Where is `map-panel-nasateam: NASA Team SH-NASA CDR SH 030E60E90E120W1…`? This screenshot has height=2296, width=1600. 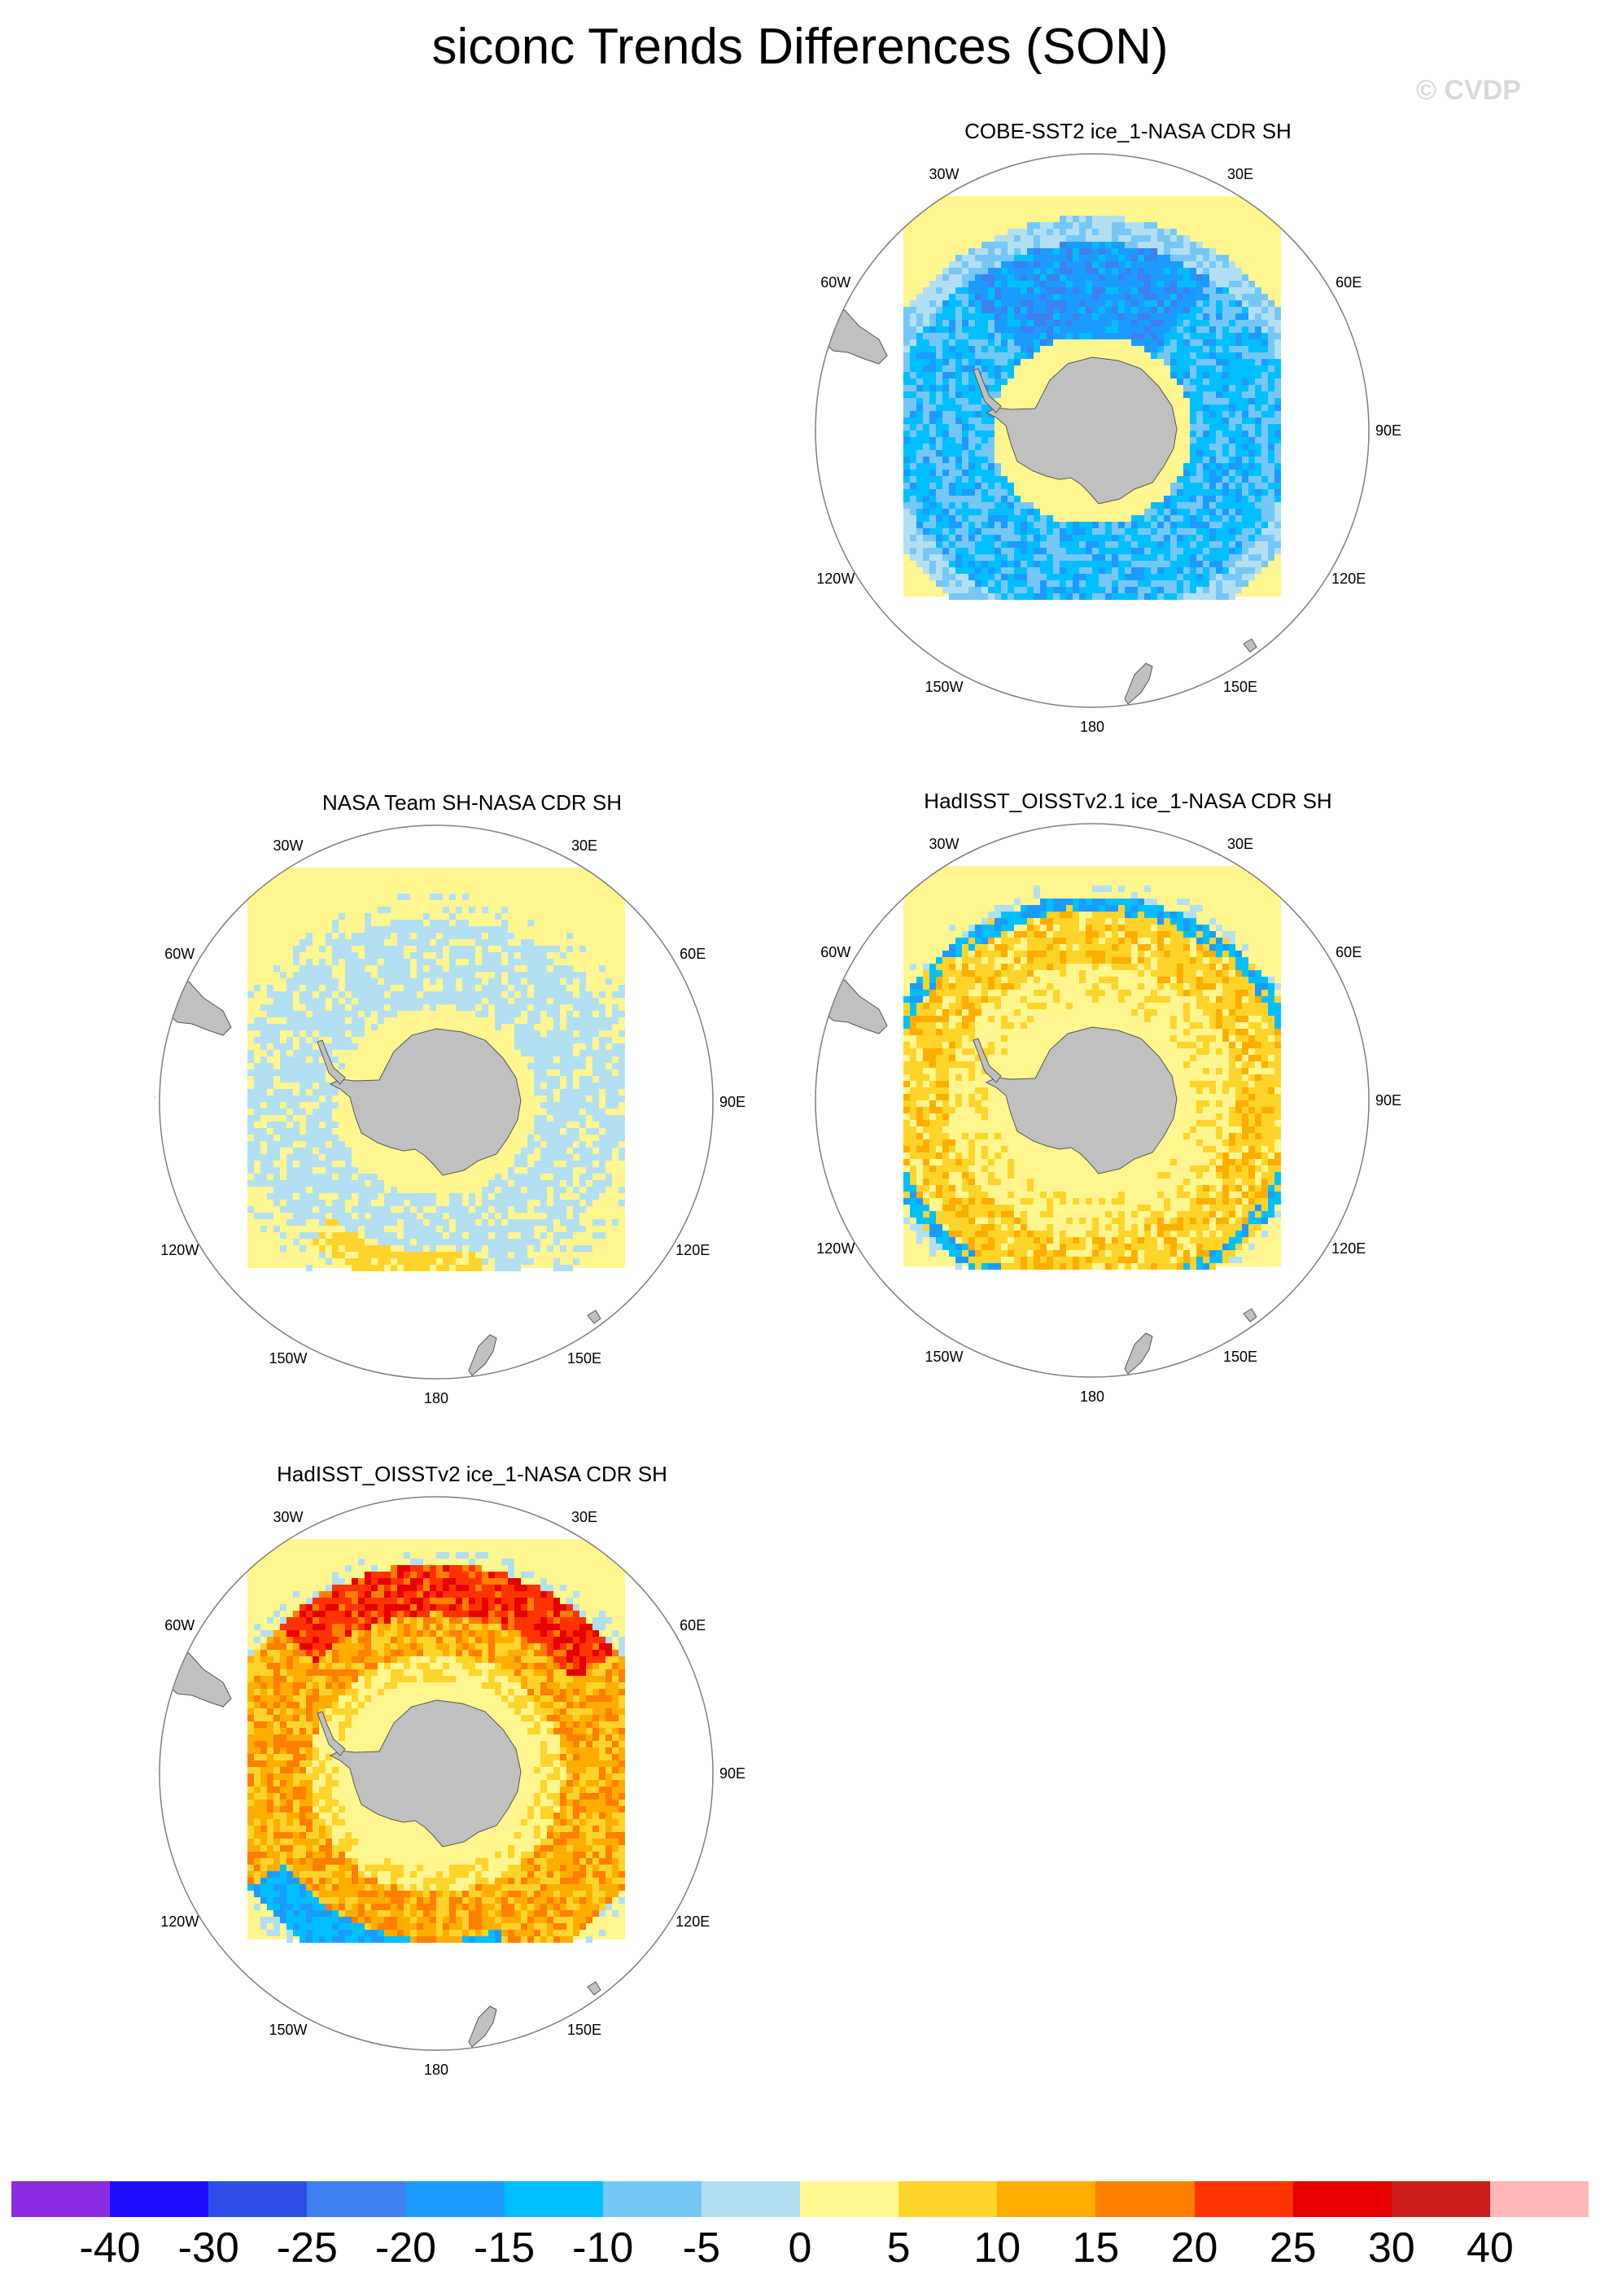
map-panel-nasateam: NASA Team SH-NASA CDR SH 030E60E90E120W1… is located at coordinates (472, 1098).